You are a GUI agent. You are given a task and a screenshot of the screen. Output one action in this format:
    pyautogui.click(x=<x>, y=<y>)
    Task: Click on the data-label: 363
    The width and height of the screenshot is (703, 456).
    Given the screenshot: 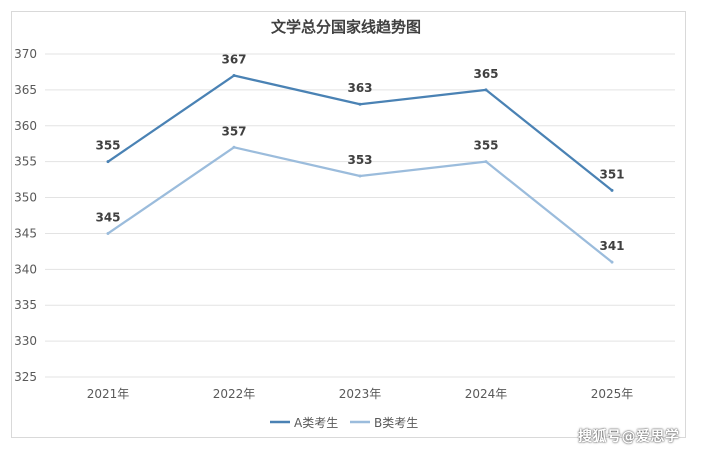 What is the action you would take?
    pyautogui.click(x=359, y=88)
    